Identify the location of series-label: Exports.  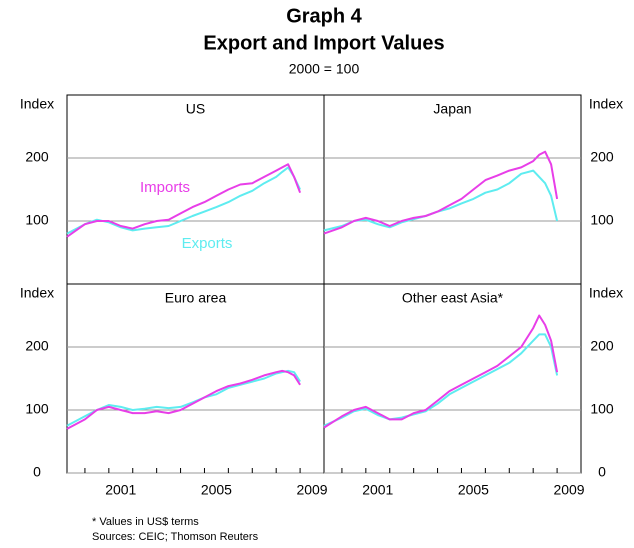
(207, 243).